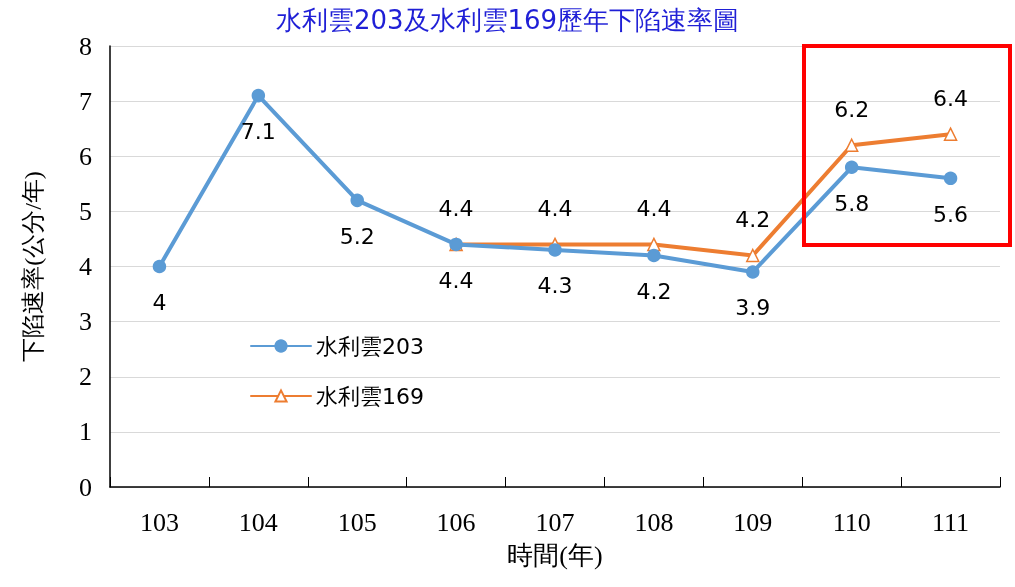 This screenshot has height=587, width=1015. Describe the element at coordinates (85, 432) in the screenshot. I see `y-tick-label: 1` at that location.